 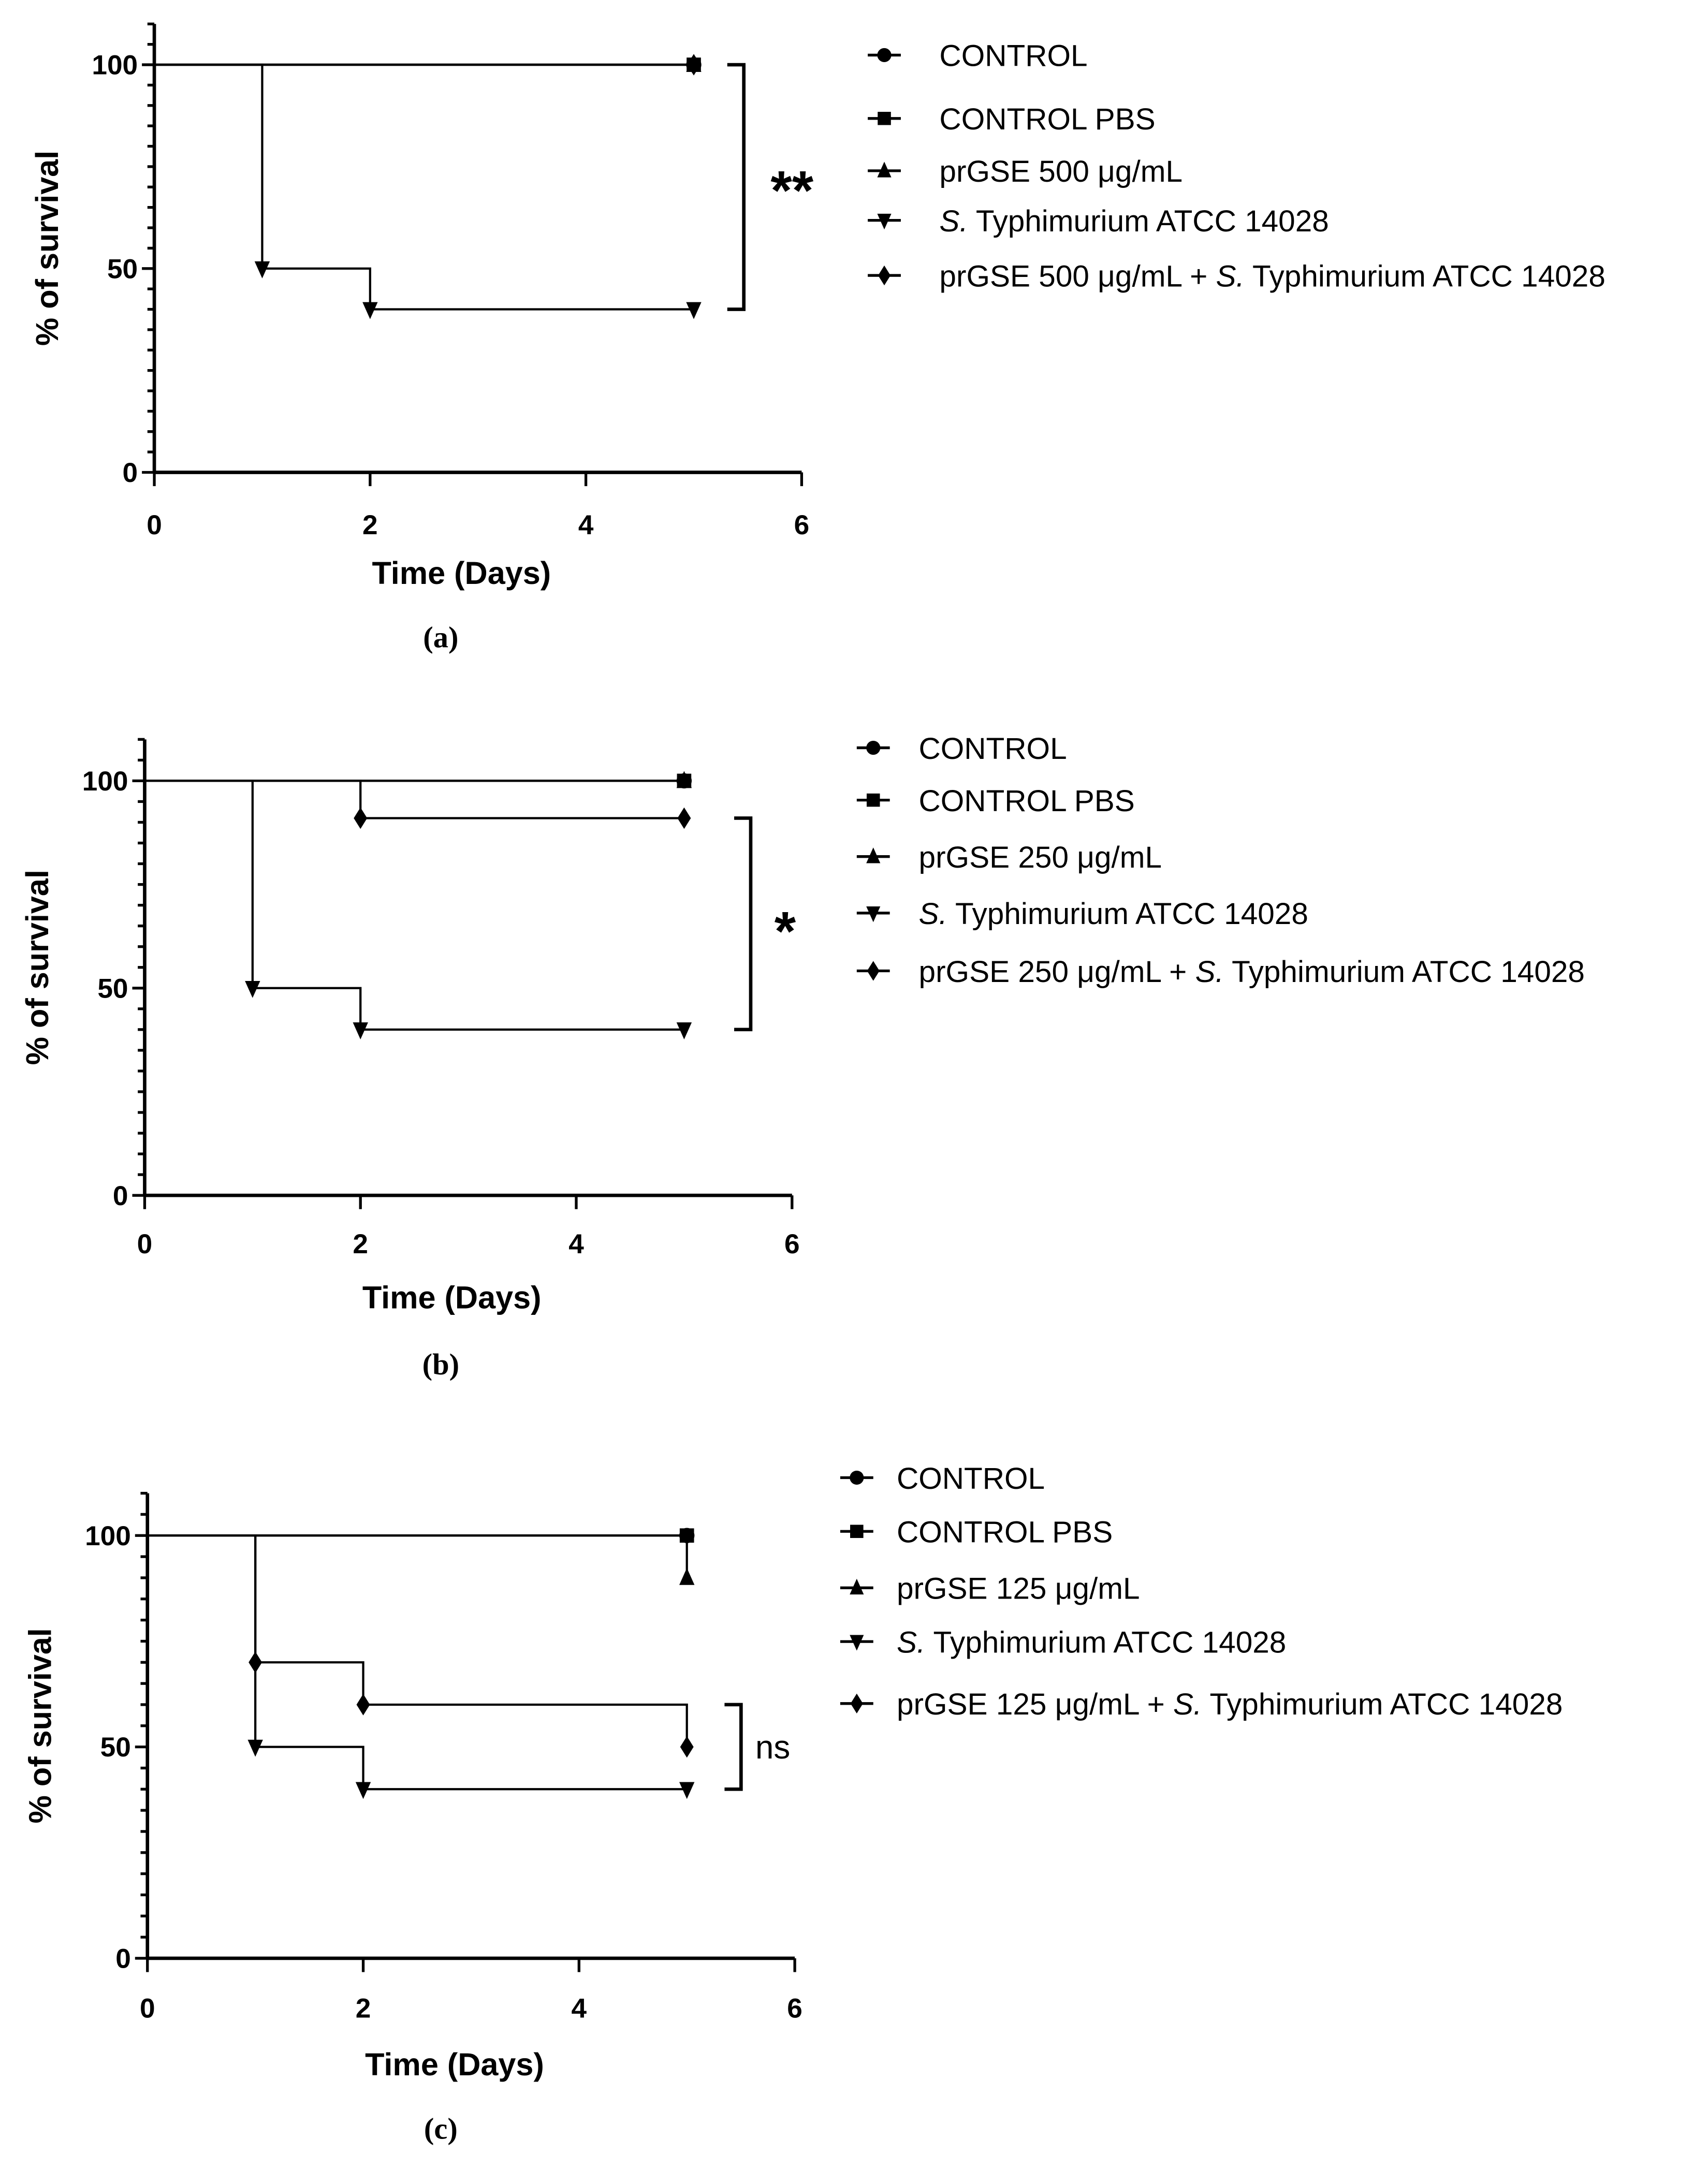 I want to click on series-diamond, so click(x=417, y=804).